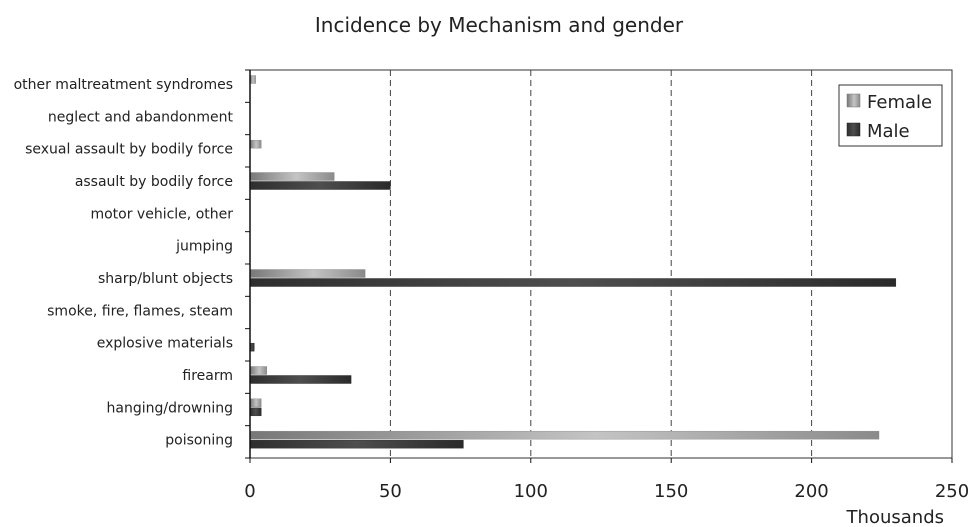 The image size is (970, 527). I want to click on category-label: sharp/blunt objects, so click(165, 279).